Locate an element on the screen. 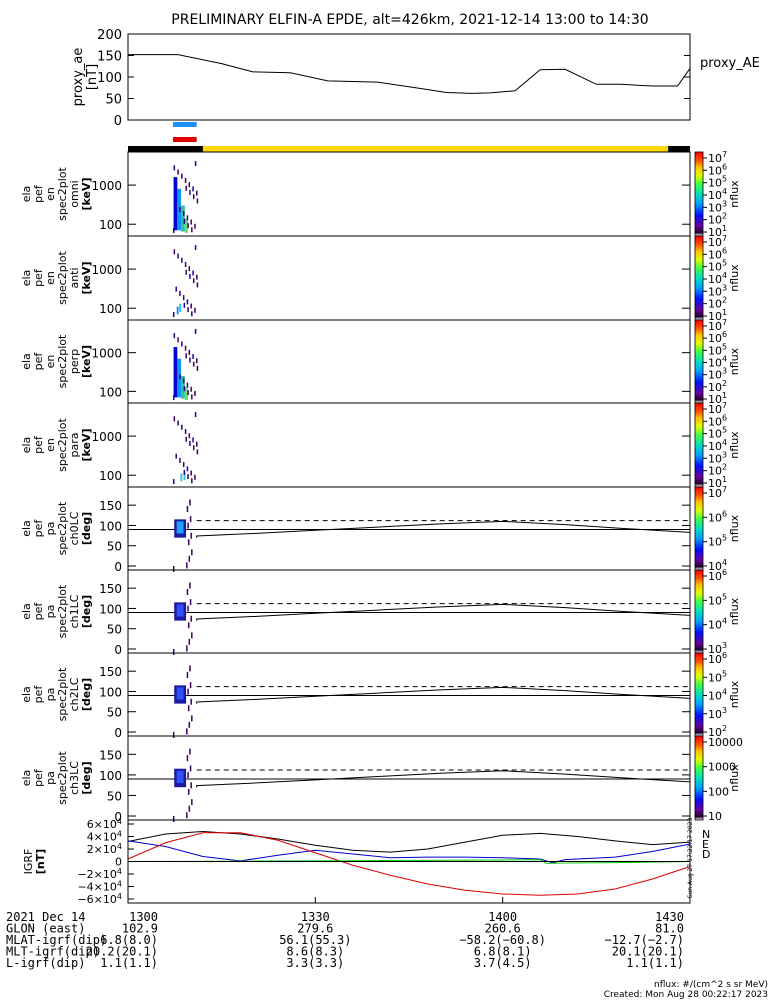 The height and width of the screenshot is (1000, 775). pitch-ytick-label: 150 is located at coordinates (110, 589).